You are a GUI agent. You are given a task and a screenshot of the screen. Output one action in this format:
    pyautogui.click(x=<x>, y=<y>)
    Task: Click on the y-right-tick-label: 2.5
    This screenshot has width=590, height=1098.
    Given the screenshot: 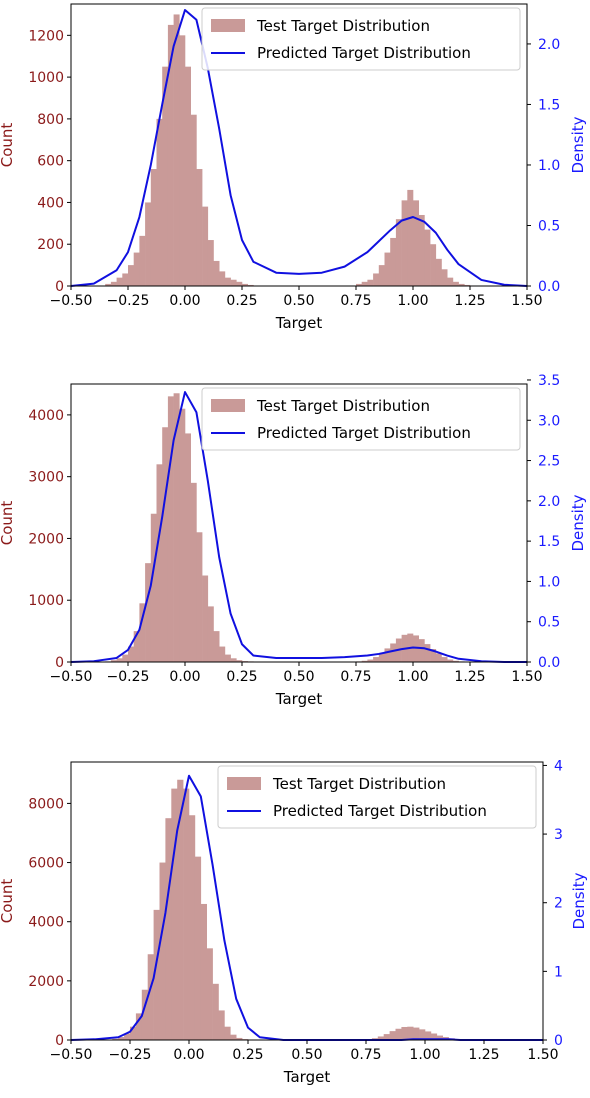 What is the action you would take?
    pyautogui.click(x=549, y=462)
    